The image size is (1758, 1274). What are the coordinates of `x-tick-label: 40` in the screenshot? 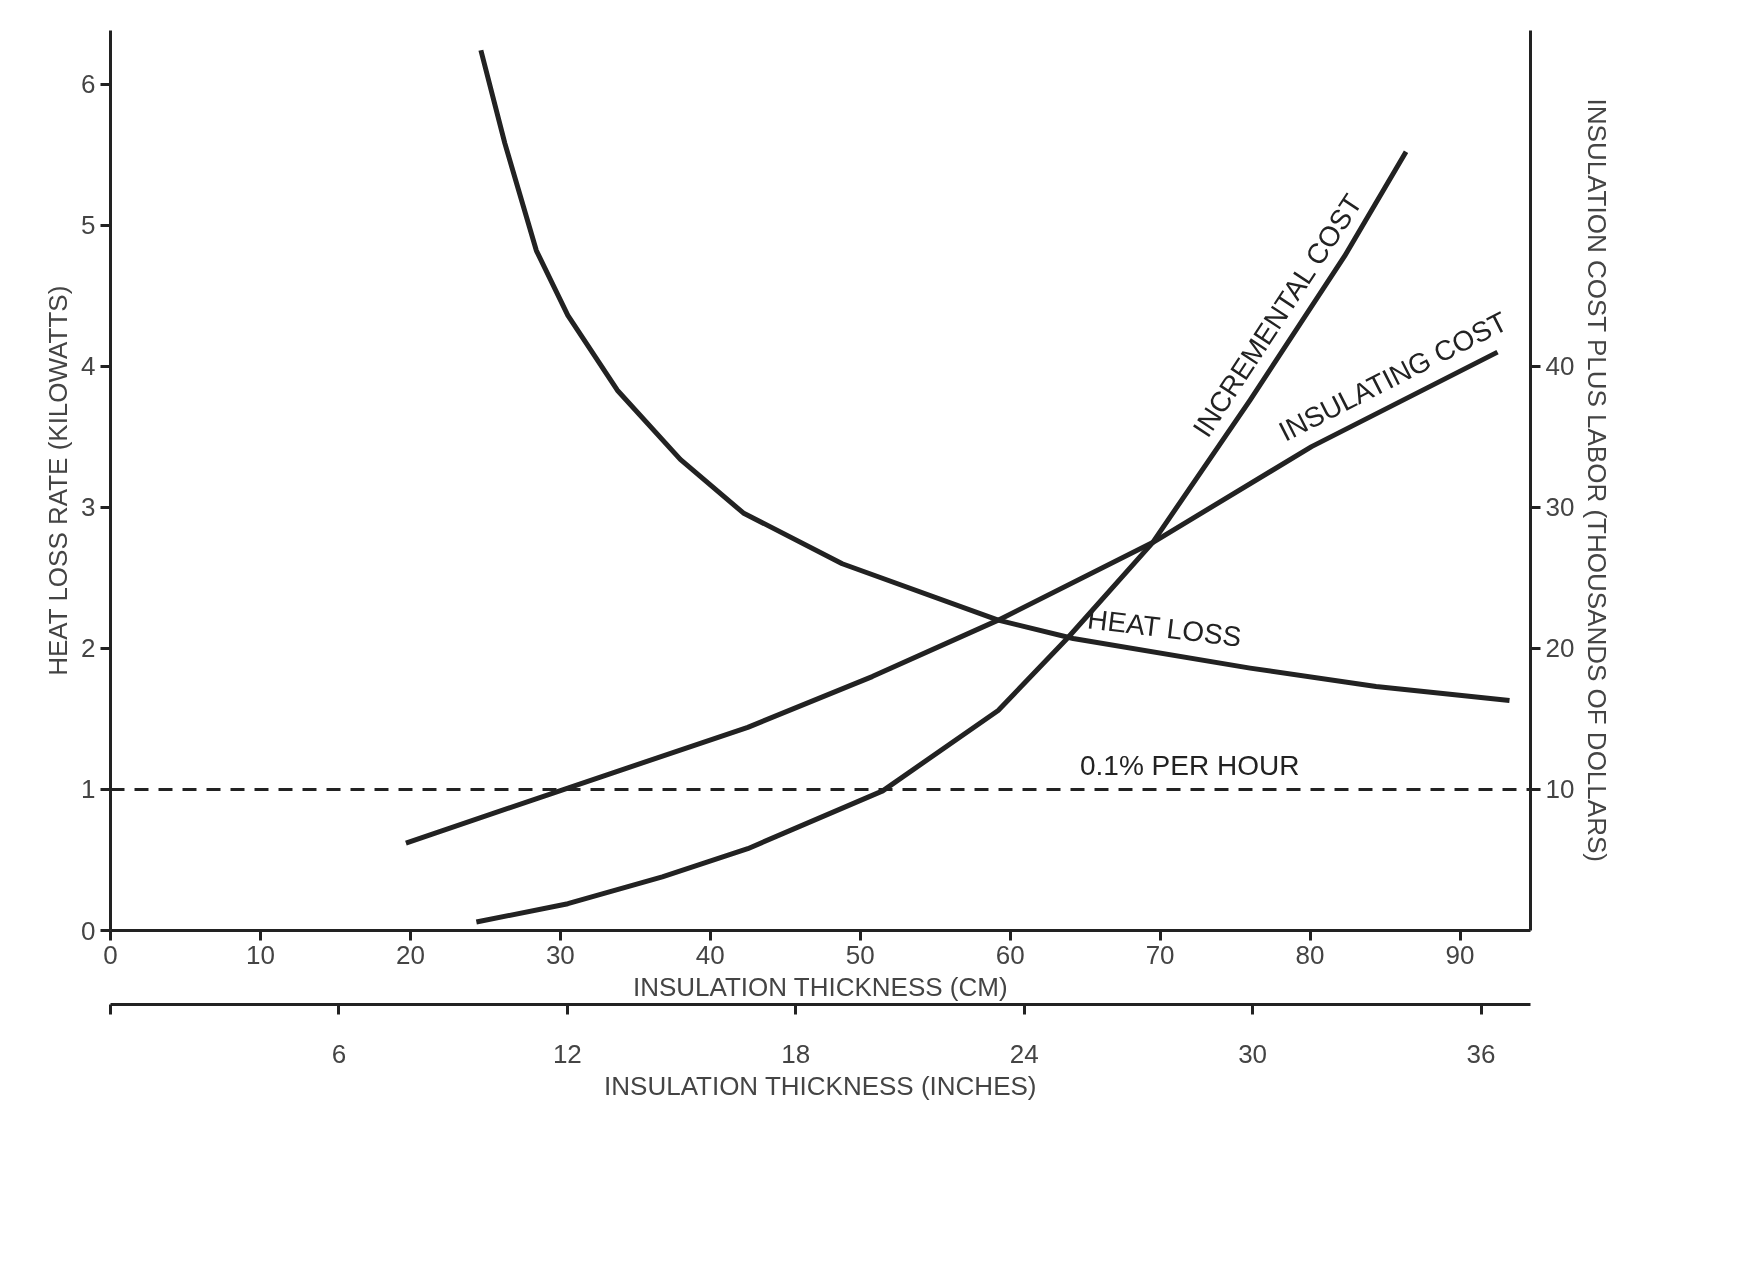 It's located at (710, 954).